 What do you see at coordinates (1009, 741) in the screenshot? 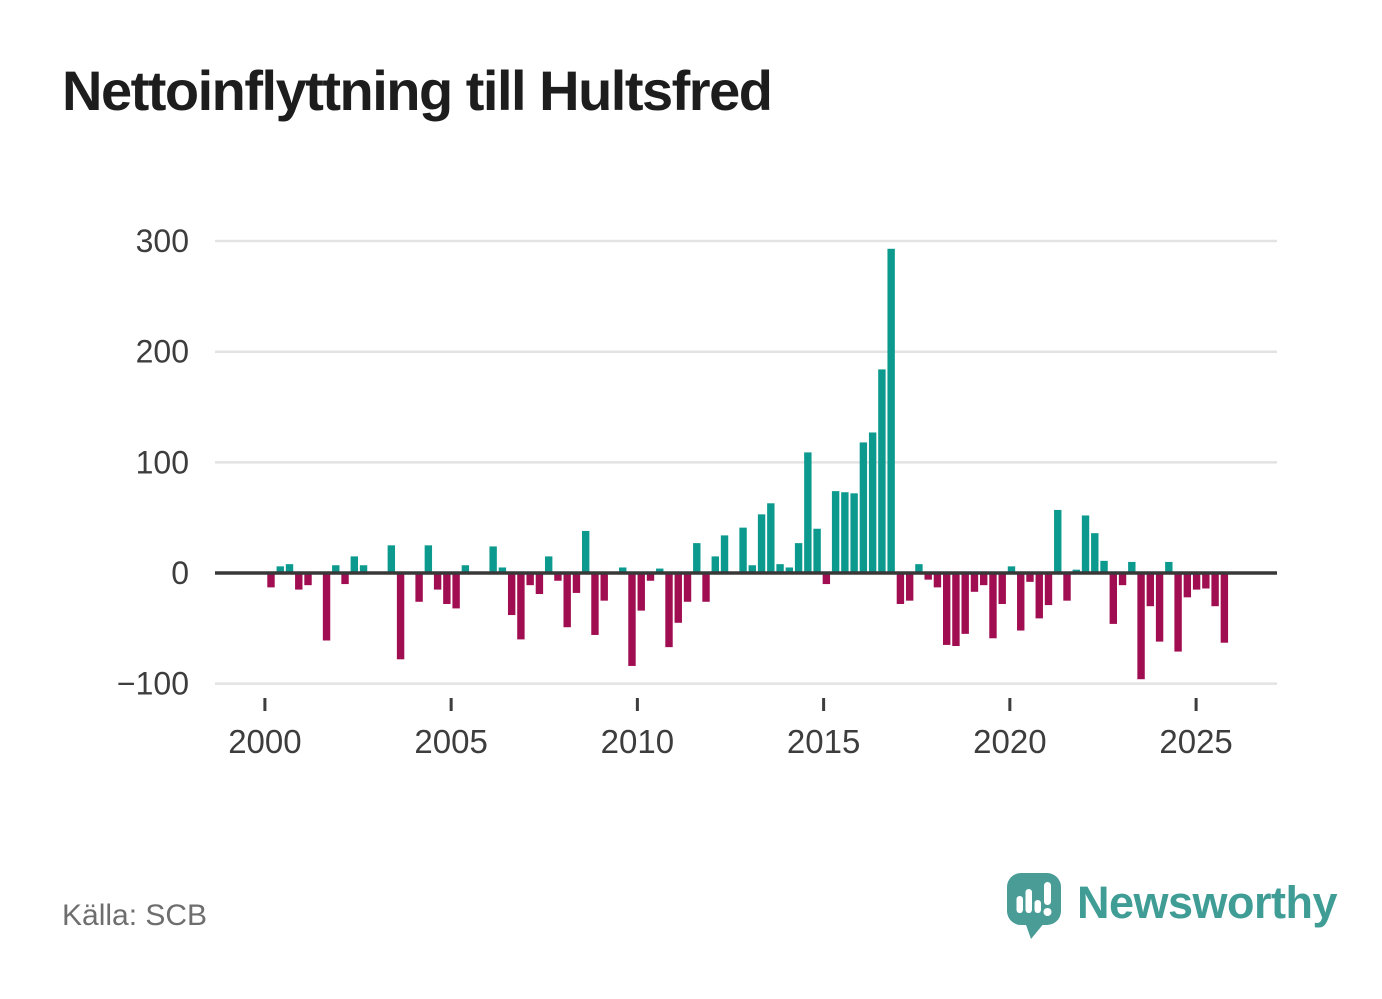
I see `x-tick-label: 2020` at bounding box center [1009, 741].